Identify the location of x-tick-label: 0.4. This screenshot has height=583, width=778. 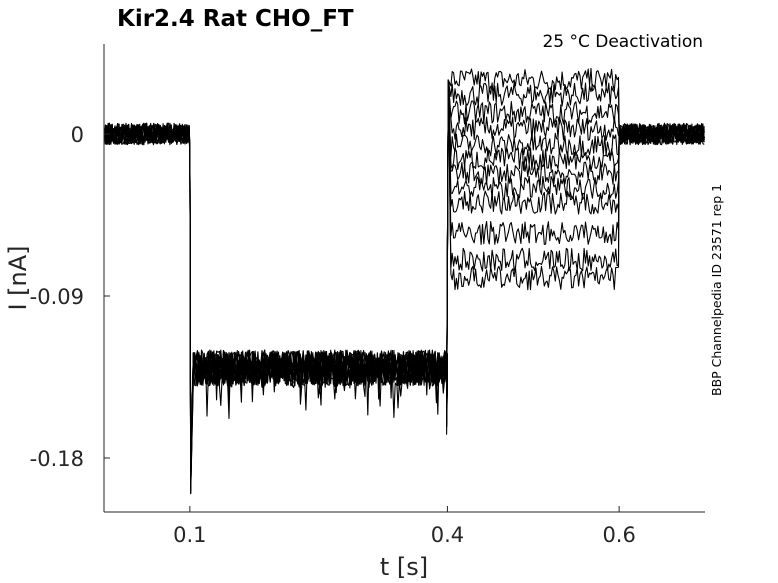
(447, 535).